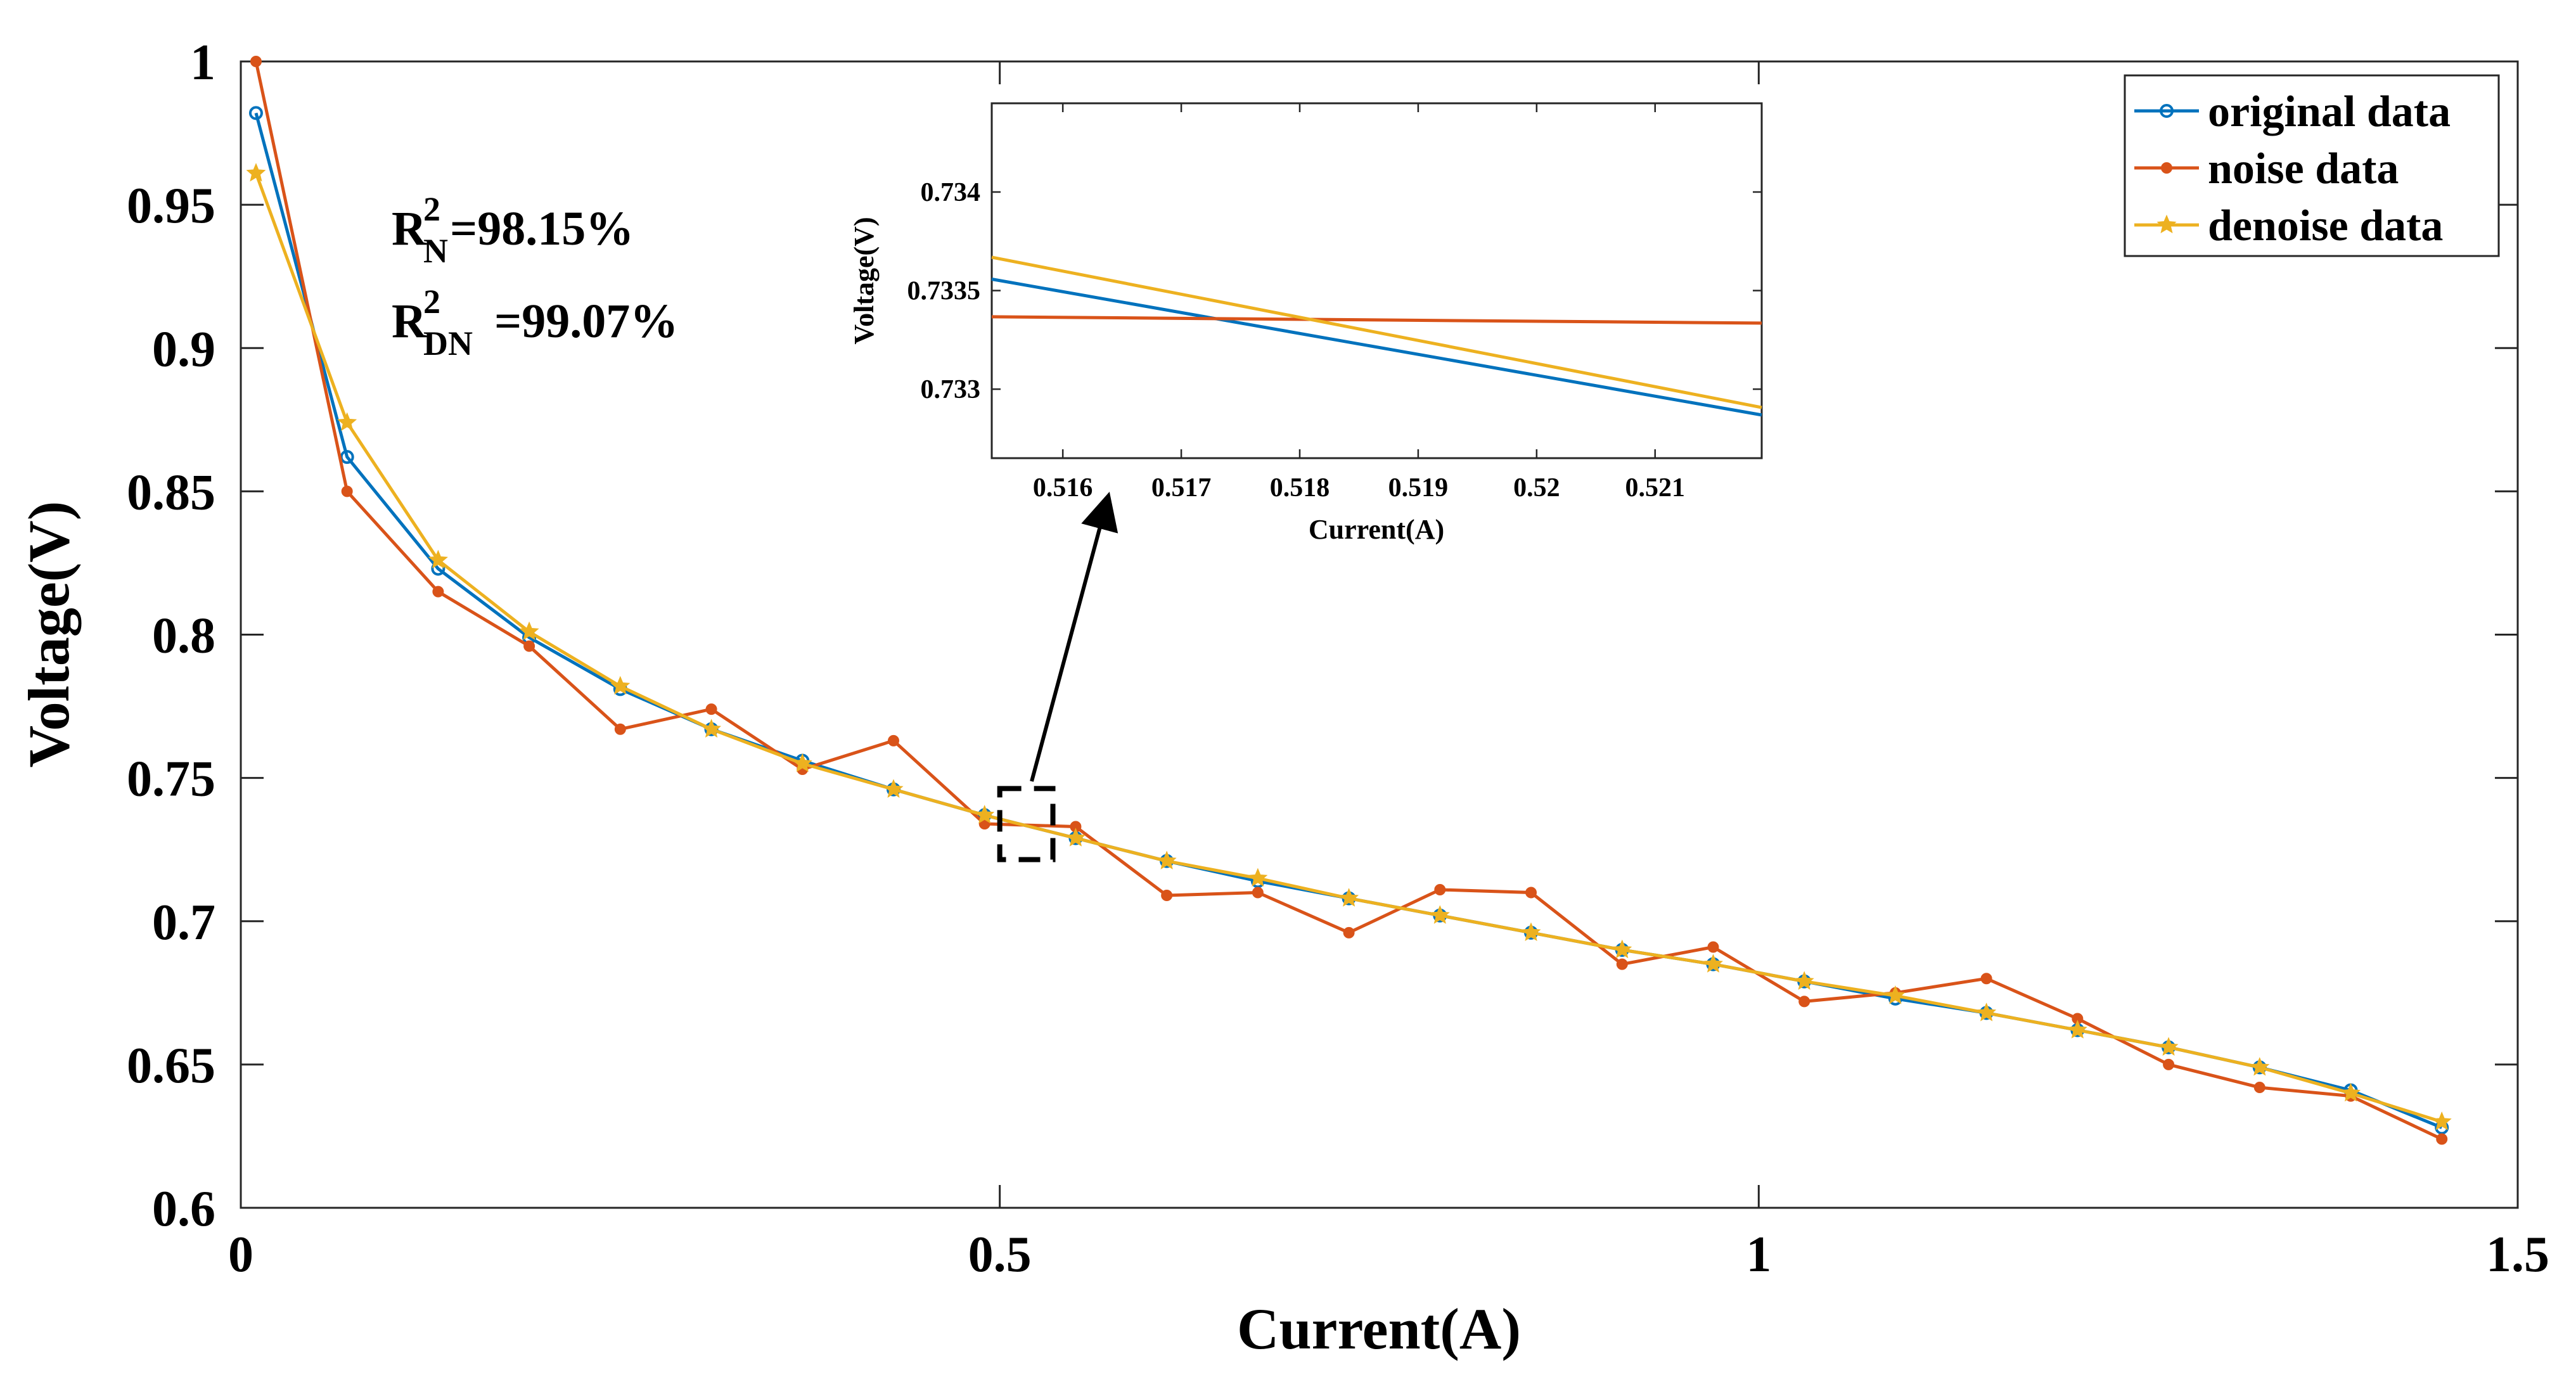  What do you see at coordinates (240, 1255) in the screenshot?
I see `x-tick-label: 0` at bounding box center [240, 1255].